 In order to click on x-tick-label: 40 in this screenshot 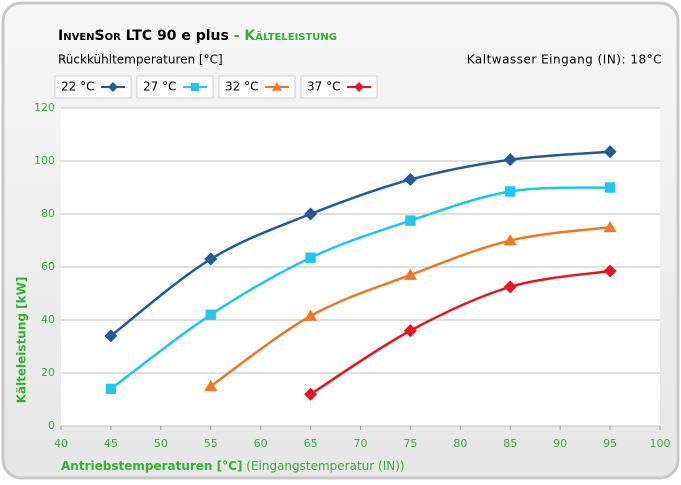, I will do `click(61, 443)`.